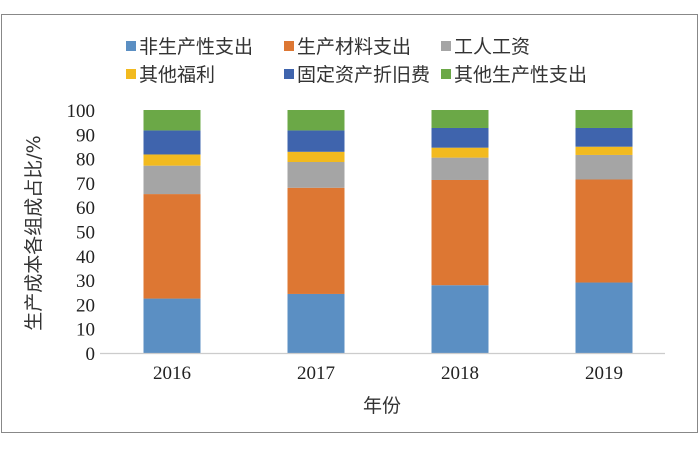  I want to click on x-tick-label: 2017, so click(316, 373).